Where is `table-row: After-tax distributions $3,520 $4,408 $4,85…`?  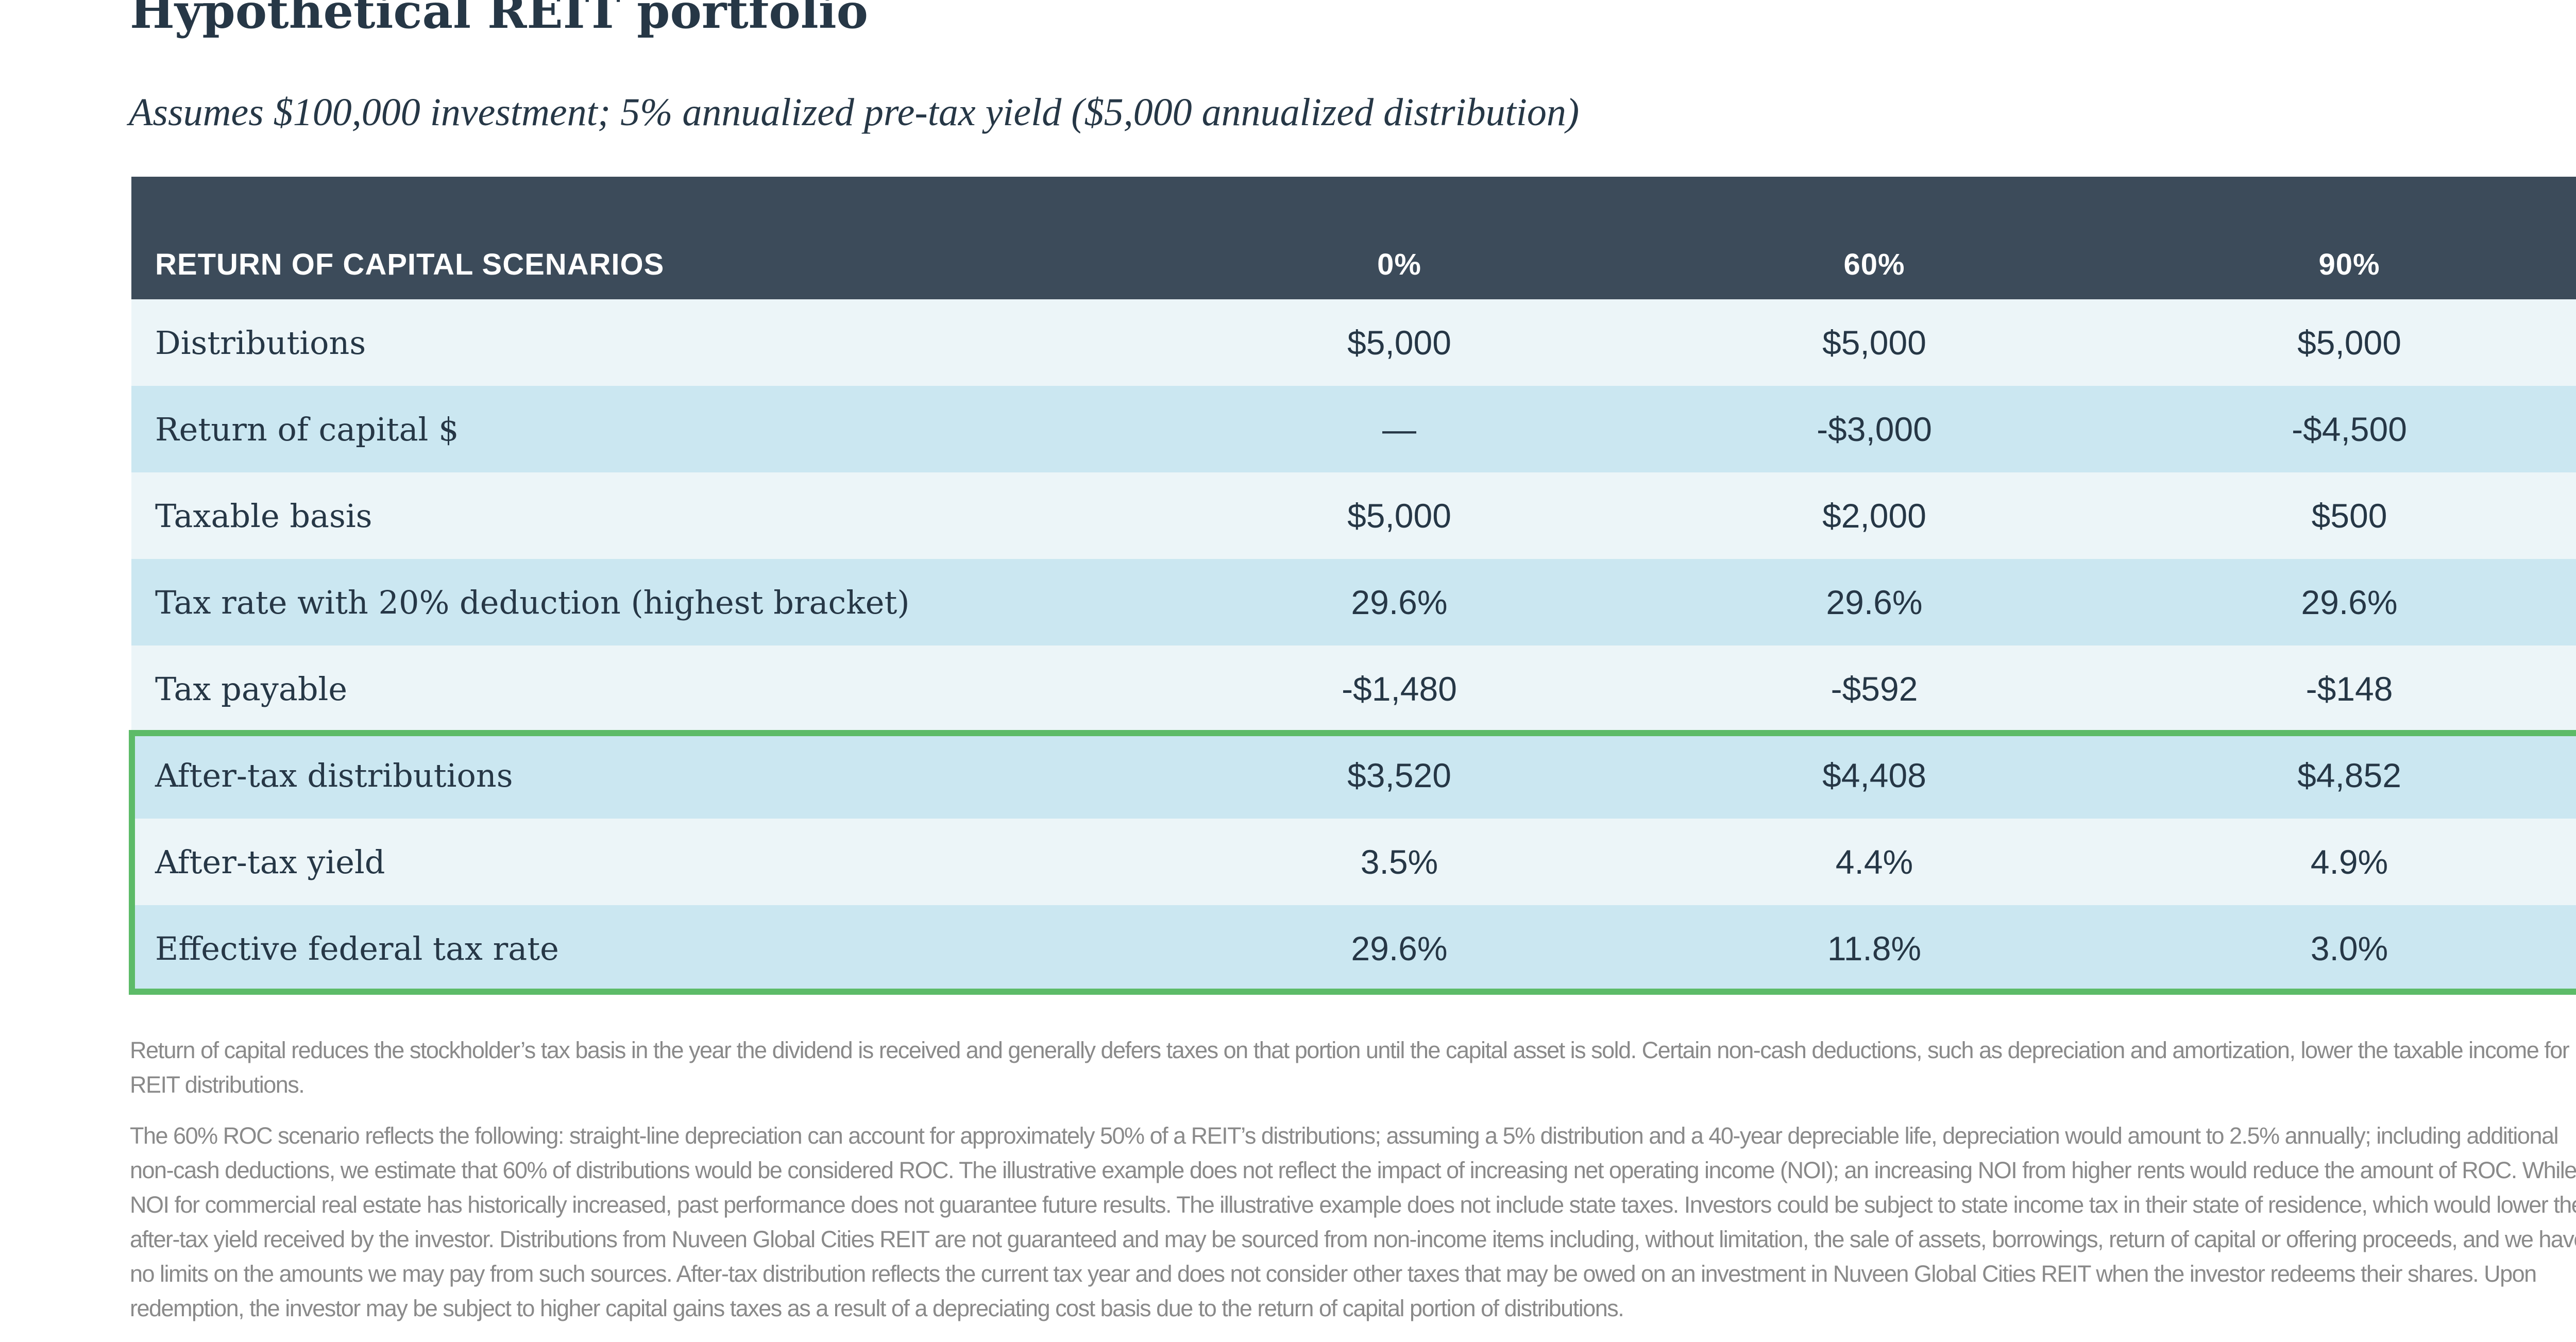 table-row: After-tax distributions $3,520 $4,408 $4,85… is located at coordinates (1353, 775).